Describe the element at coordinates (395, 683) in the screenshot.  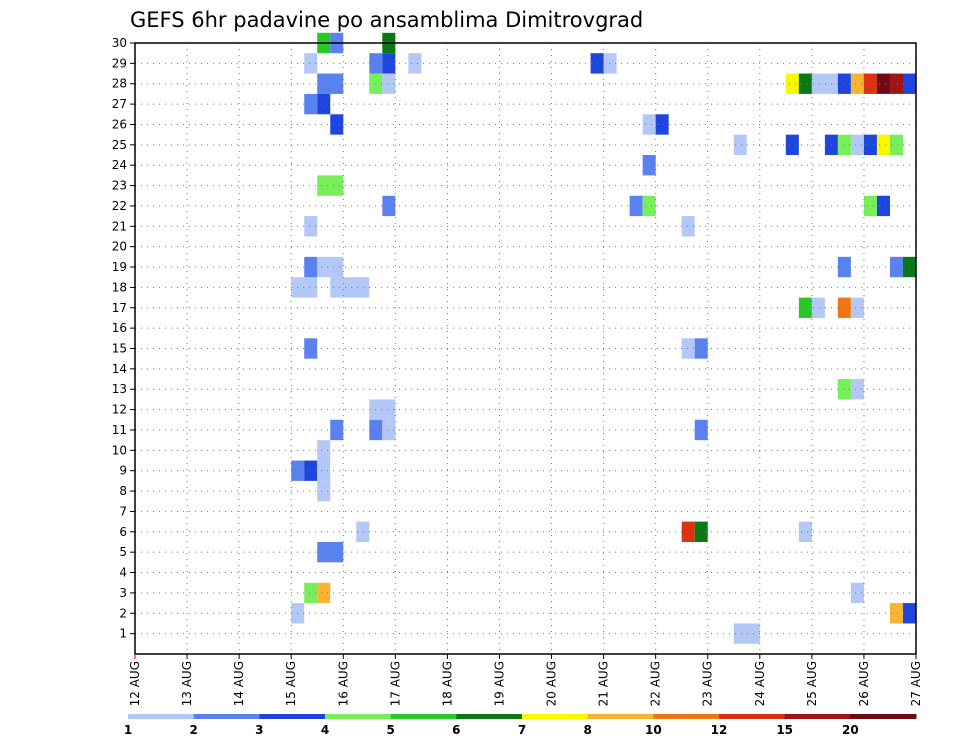
I see `x-tick-label: 17 AUG` at that location.